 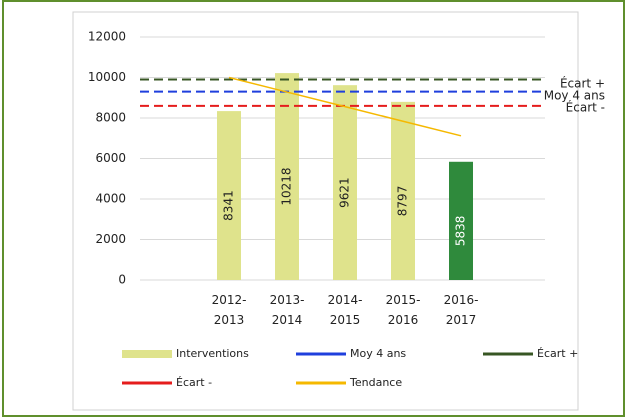 I want to click on legend-label: Interventions, so click(x=212, y=353).